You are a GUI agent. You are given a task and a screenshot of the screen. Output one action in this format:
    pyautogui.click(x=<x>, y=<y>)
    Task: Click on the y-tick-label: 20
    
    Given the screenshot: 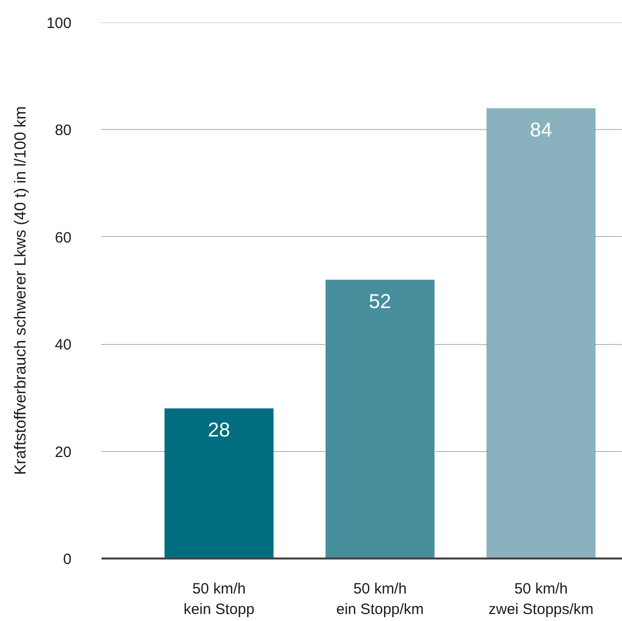 What is the action you would take?
    pyautogui.click(x=63, y=452)
    